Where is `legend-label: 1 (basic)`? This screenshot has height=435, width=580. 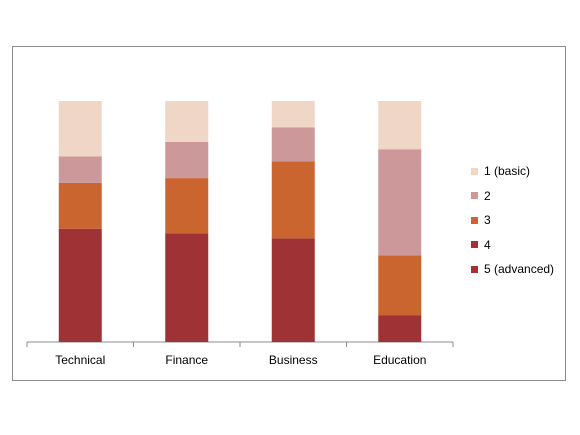
legend-label: 1 (basic) is located at coordinates (507, 171).